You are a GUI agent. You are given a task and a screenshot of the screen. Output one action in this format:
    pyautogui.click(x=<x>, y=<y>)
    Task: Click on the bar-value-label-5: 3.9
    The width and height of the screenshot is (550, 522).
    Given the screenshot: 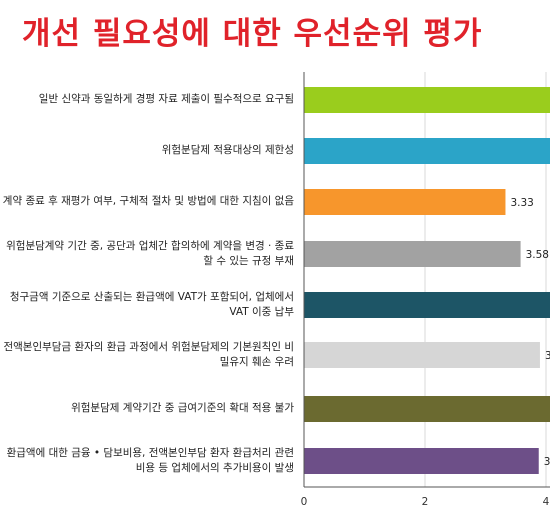 What is the action you would take?
    pyautogui.click(x=547, y=356)
    